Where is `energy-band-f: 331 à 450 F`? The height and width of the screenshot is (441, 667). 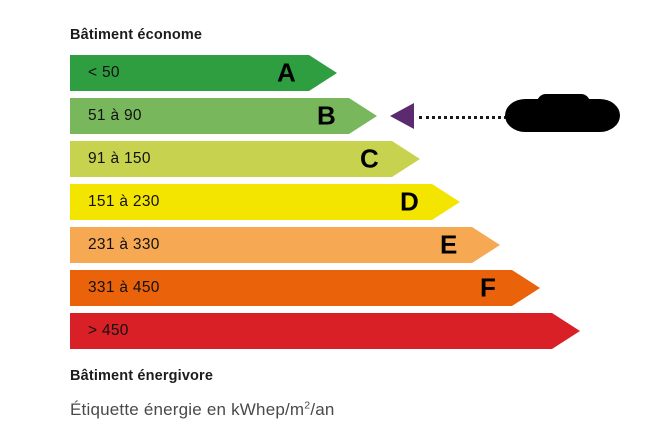
energy-band-f: 331 à 450 F is located at coordinates (305, 288).